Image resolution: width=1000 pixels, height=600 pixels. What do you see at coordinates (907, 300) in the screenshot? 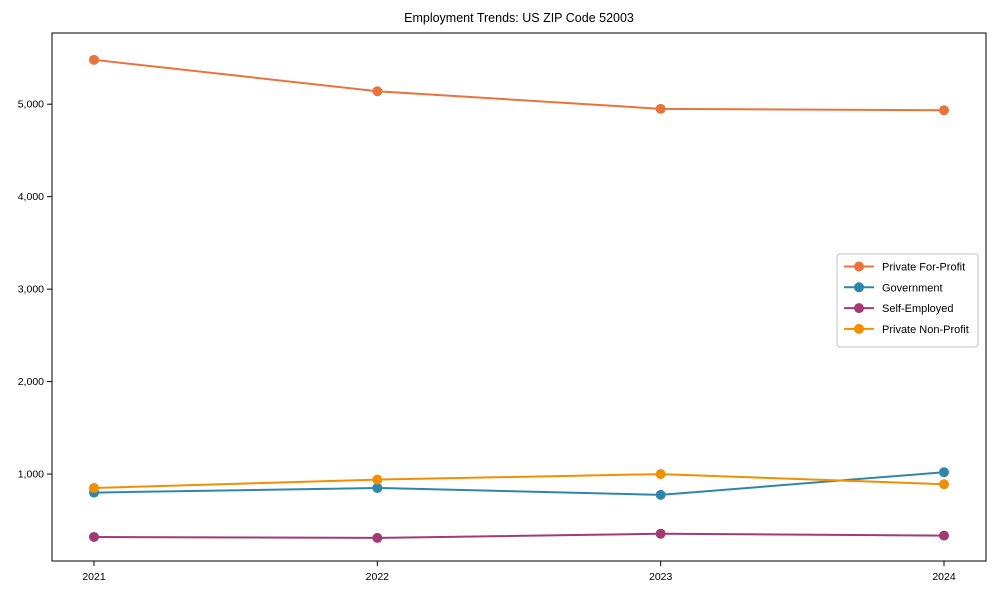
I see `legend-box` at bounding box center [907, 300].